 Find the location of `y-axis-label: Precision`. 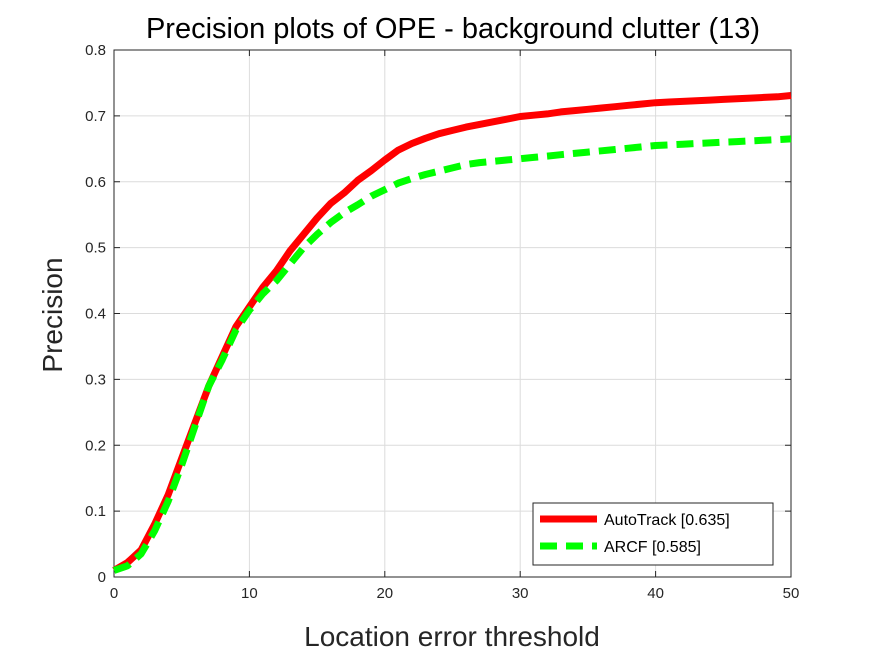

y-axis-label: Precision is located at coordinates (52, 314).